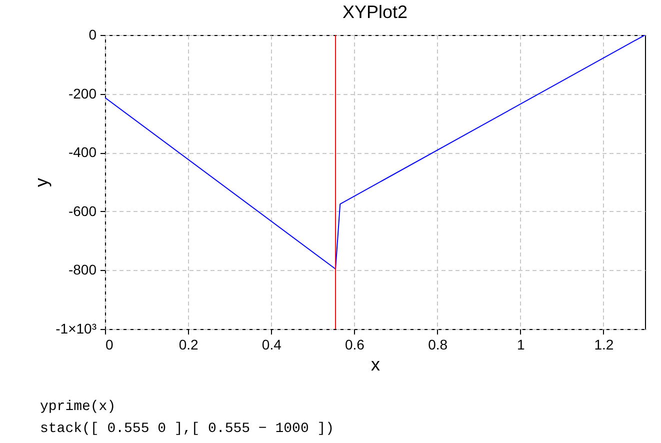  What do you see at coordinates (92, 34) in the screenshot?
I see `y-tick-label: 0` at bounding box center [92, 34].